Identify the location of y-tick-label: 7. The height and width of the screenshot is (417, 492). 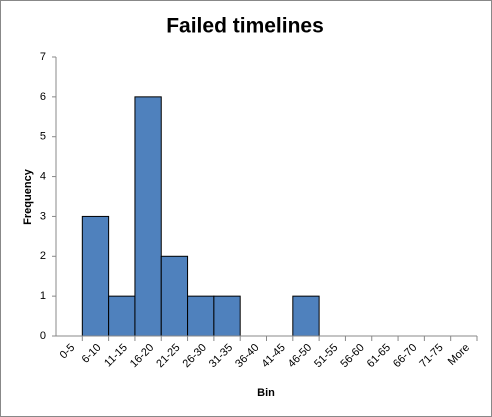
(43, 57).